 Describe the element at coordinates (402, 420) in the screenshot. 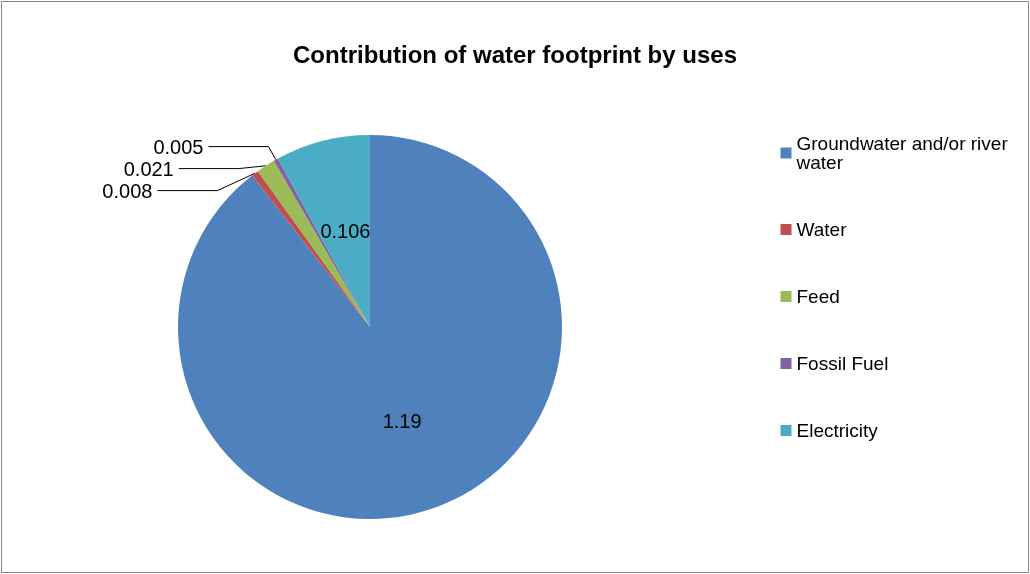

I see `data-label: 1.19` at that location.